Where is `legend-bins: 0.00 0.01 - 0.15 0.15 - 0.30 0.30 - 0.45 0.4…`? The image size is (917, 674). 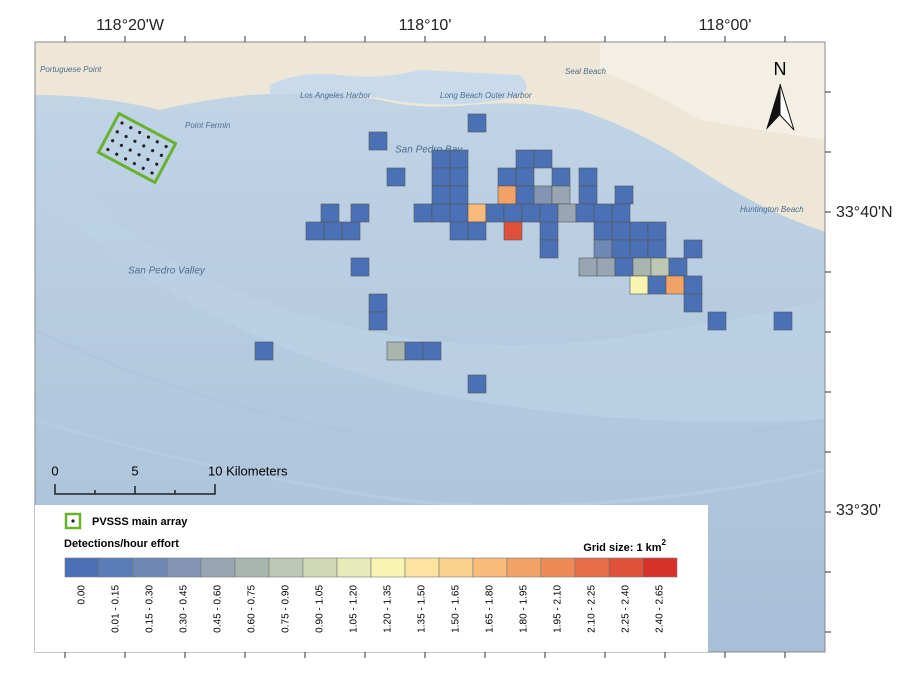
legend-bins: 0.00 0.01 - 0.15 0.15 - 0.30 0.30 - 0.45 0.4… is located at coordinates (371, 595).